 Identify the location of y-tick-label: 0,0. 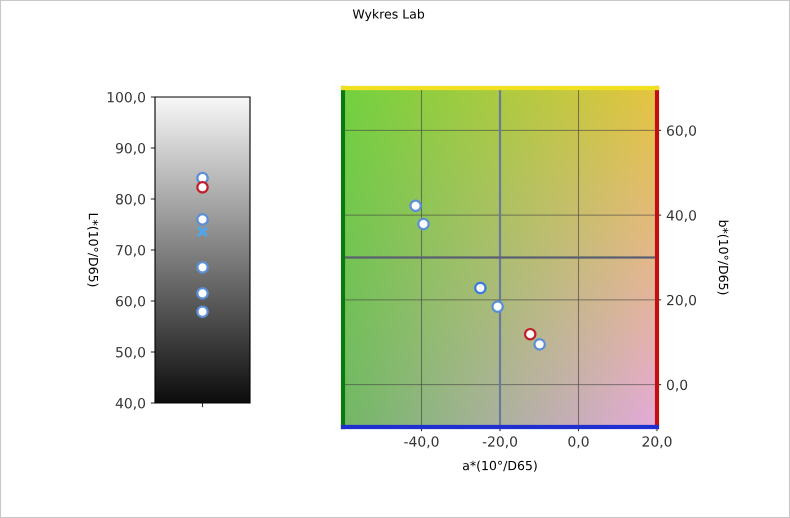
(677, 386).